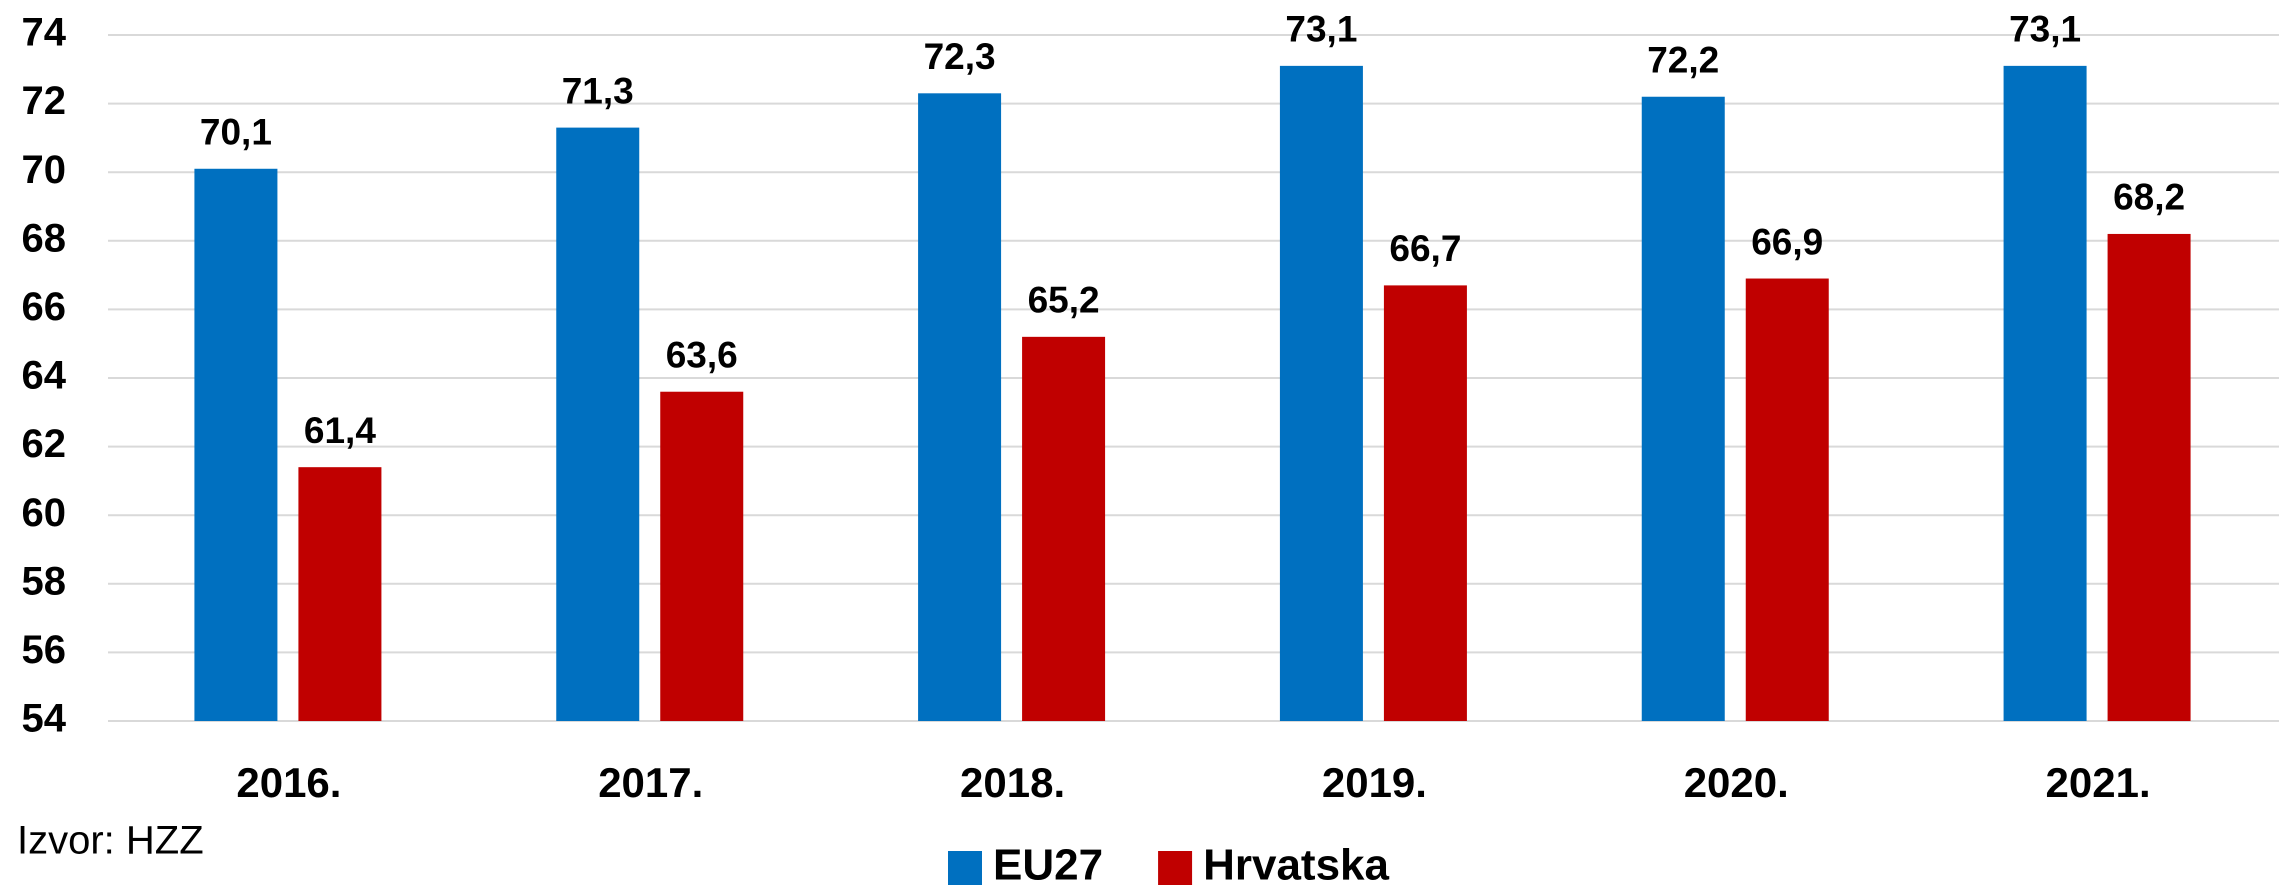  What do you see at coordinates (1787, 241) in the screenshot?
I see `value-label: 66,9` at bounding box center [1787, 241].